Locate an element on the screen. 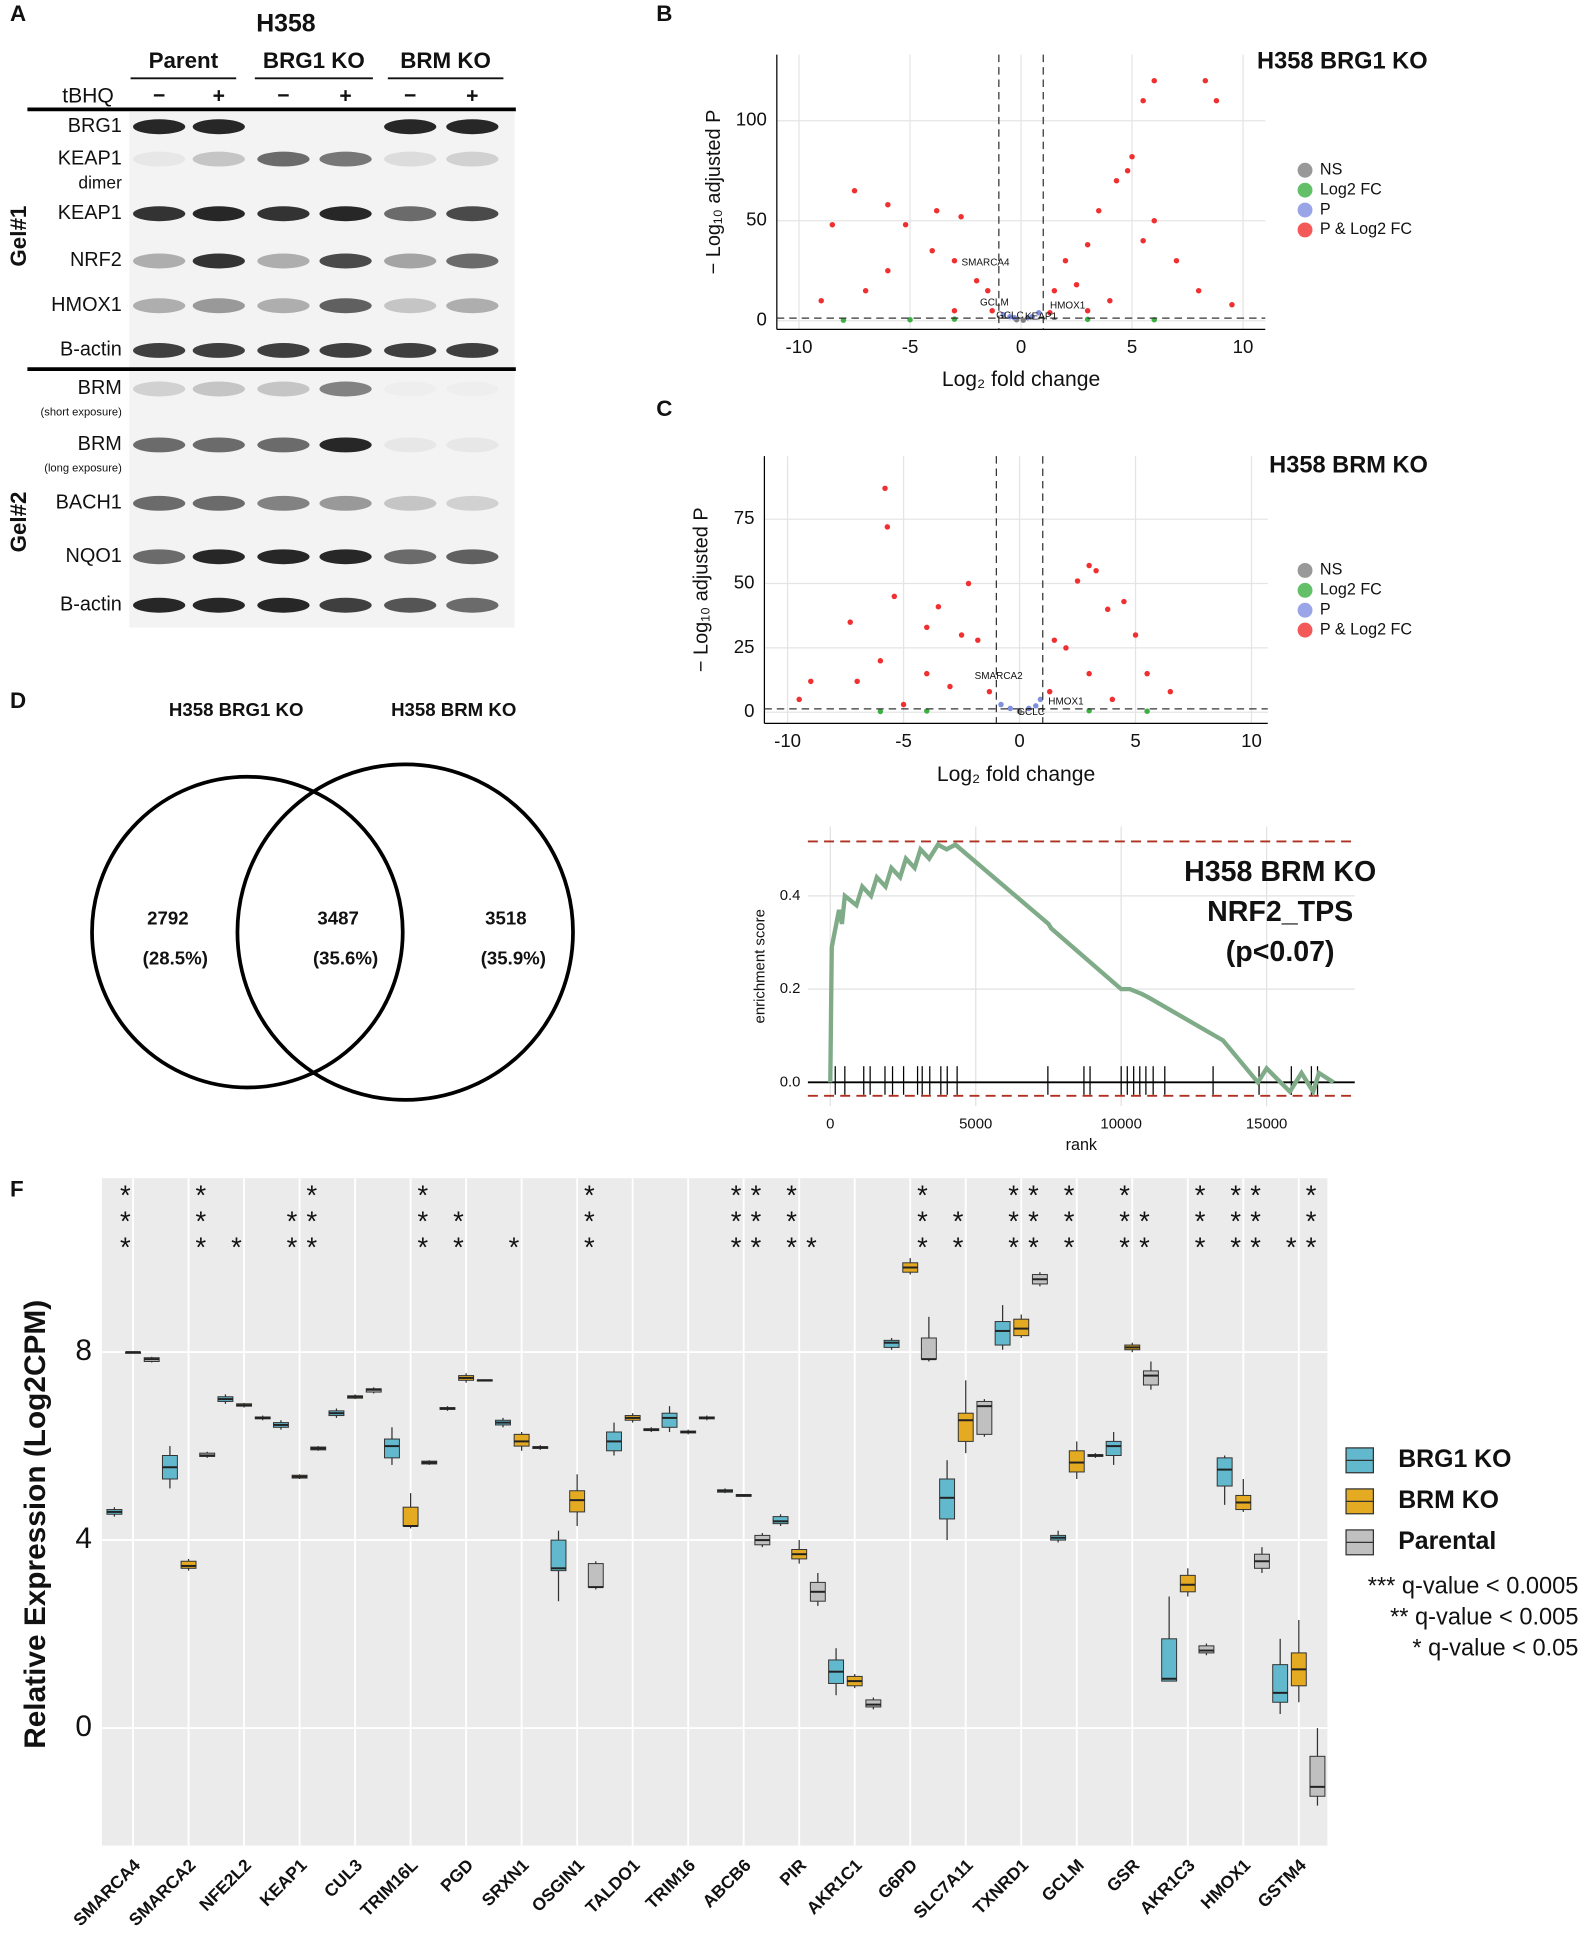 This screenshot has height=1950, width=1581. row-label: BRG1 is located at coordinates (95, 126).